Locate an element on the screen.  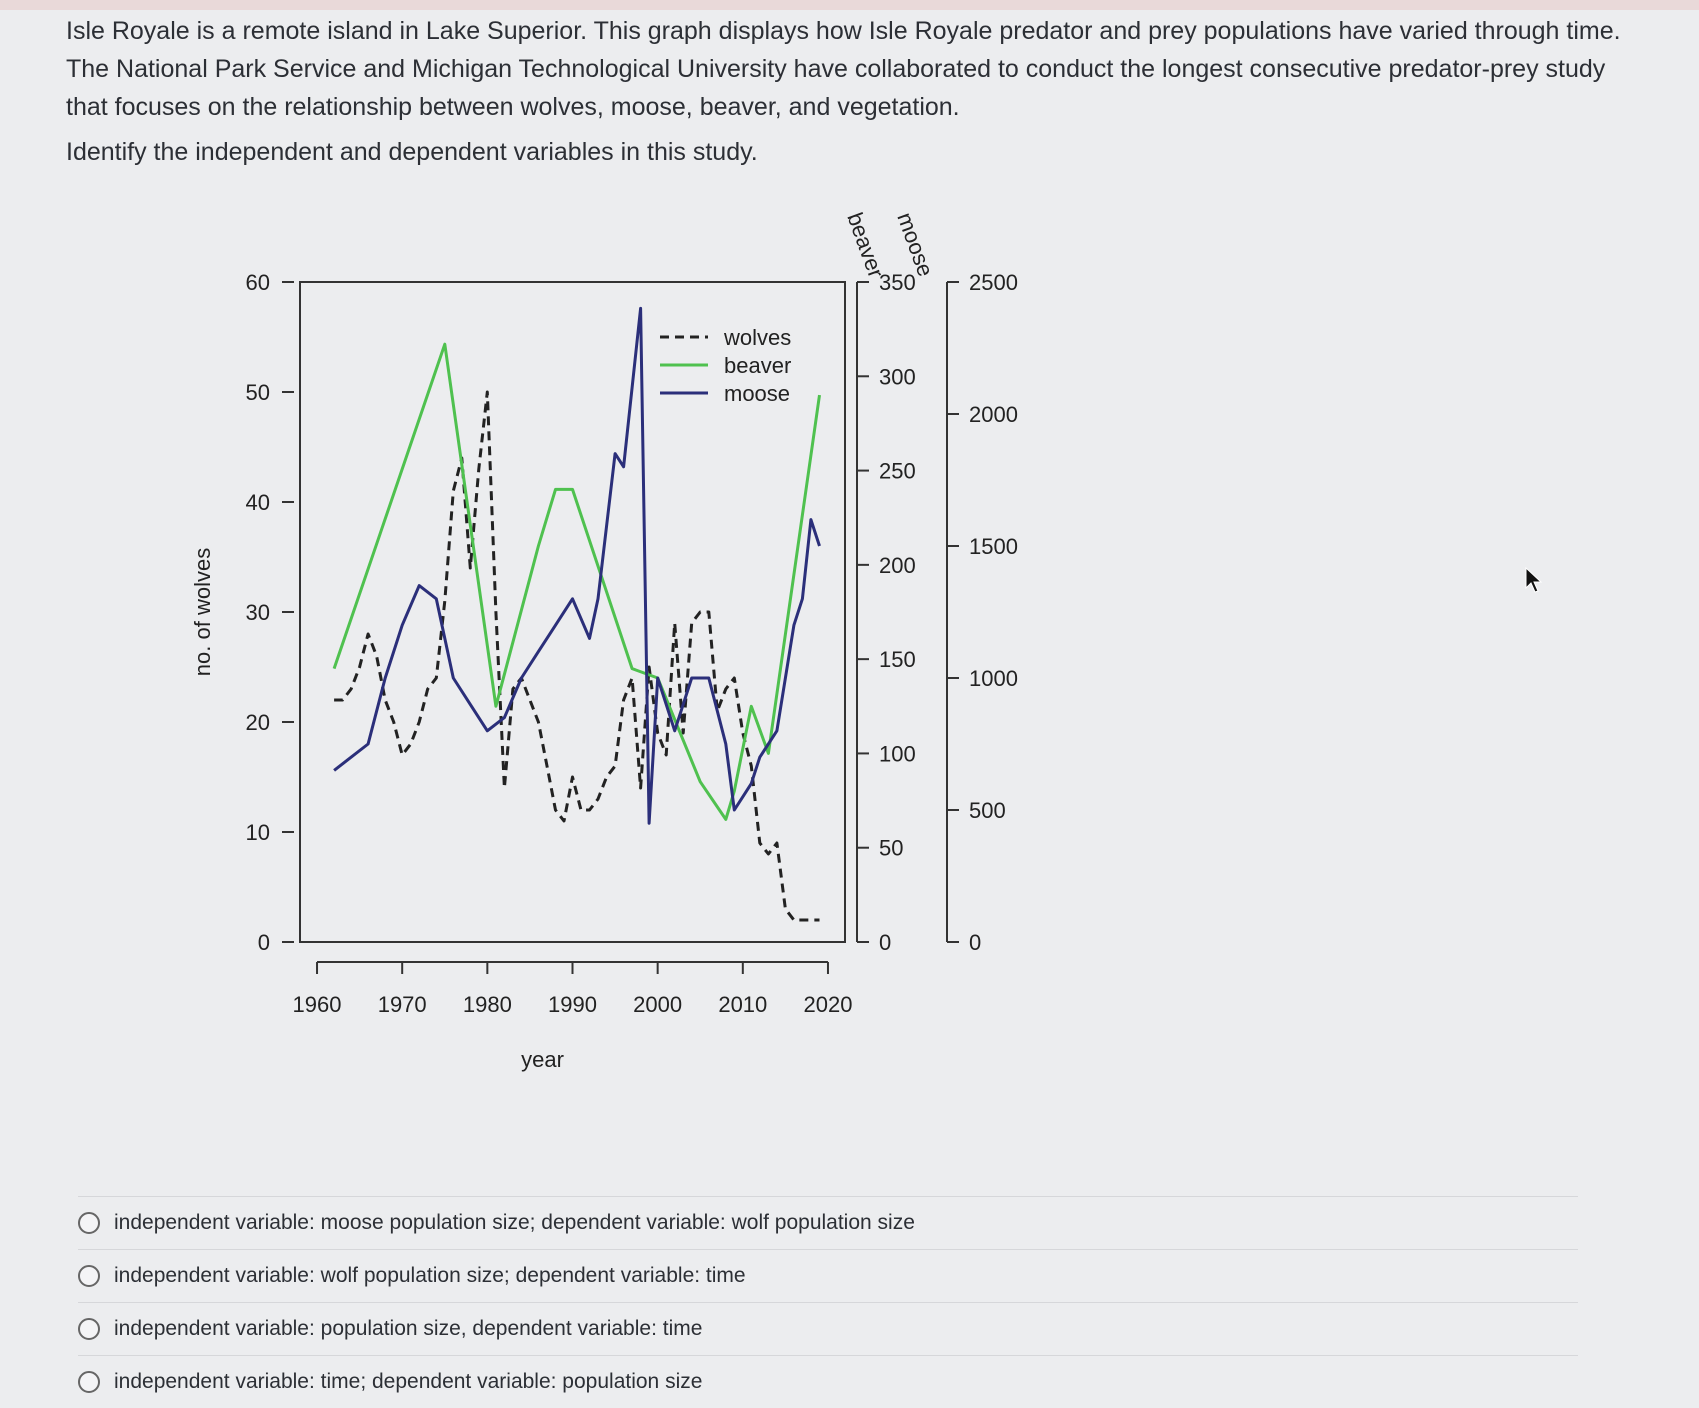
legend-label-wolves: wolves is located at coordinates (757, 337).